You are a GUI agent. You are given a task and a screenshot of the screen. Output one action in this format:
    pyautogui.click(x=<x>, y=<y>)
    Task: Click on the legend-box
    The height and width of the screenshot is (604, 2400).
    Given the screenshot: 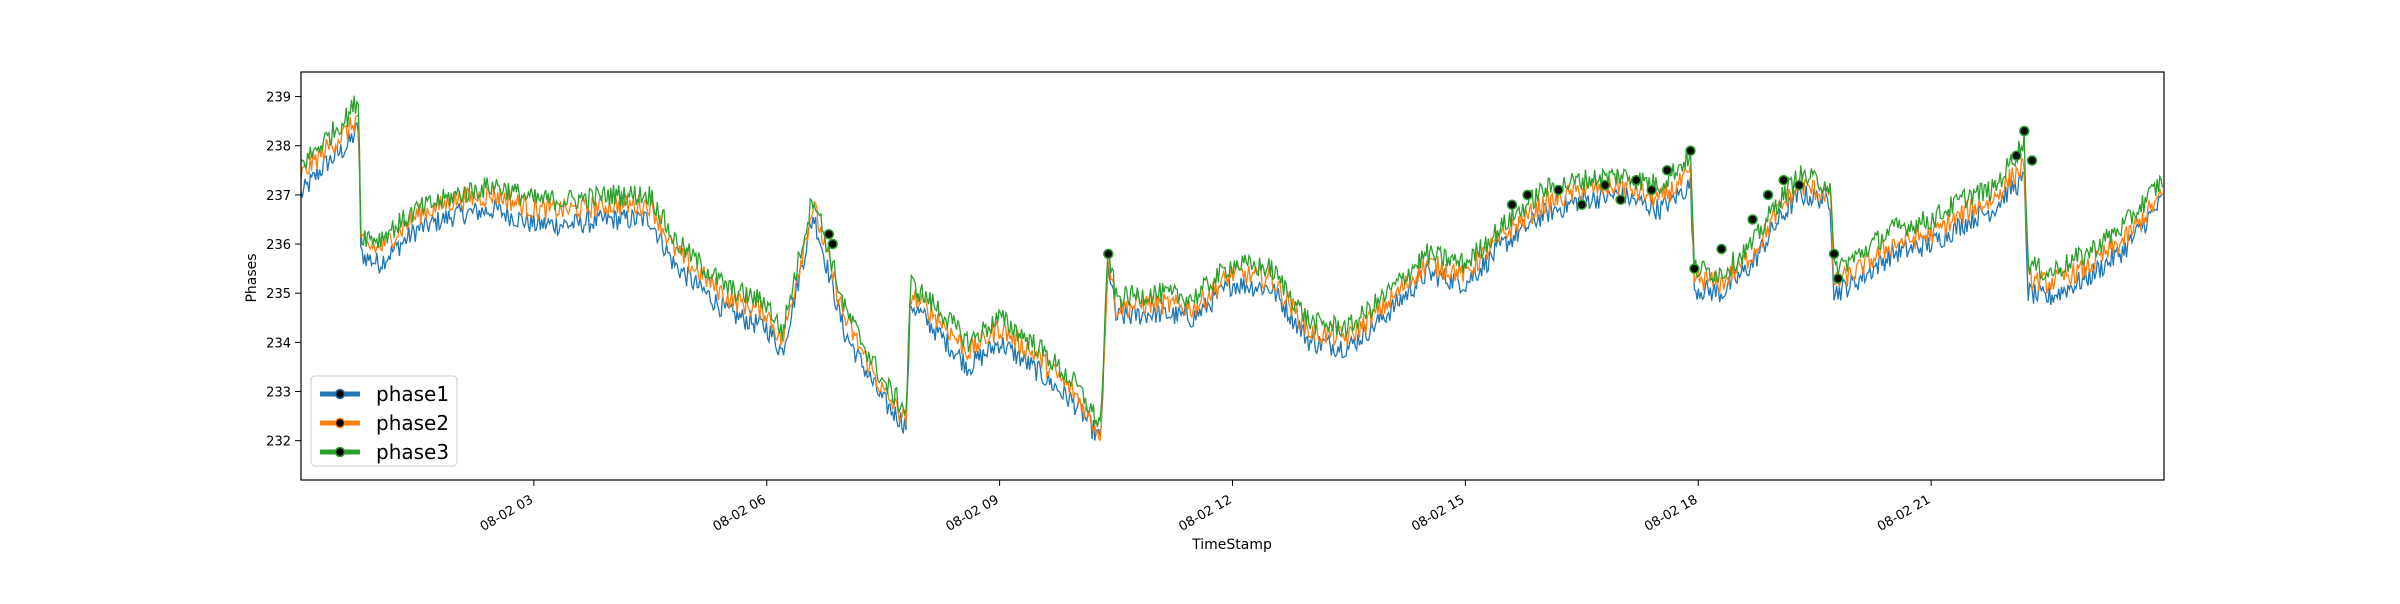 What is the action you would take?
    pyautogui.click(x=384, y=421)
    